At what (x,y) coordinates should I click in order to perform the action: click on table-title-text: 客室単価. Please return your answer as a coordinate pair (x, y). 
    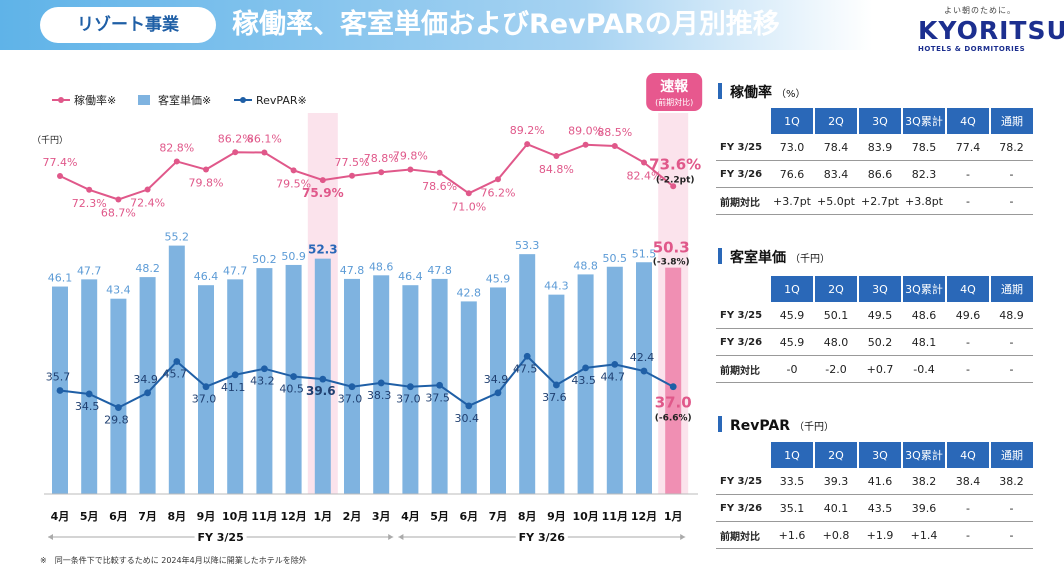
    Looking at the image, I should click on (758, 258).